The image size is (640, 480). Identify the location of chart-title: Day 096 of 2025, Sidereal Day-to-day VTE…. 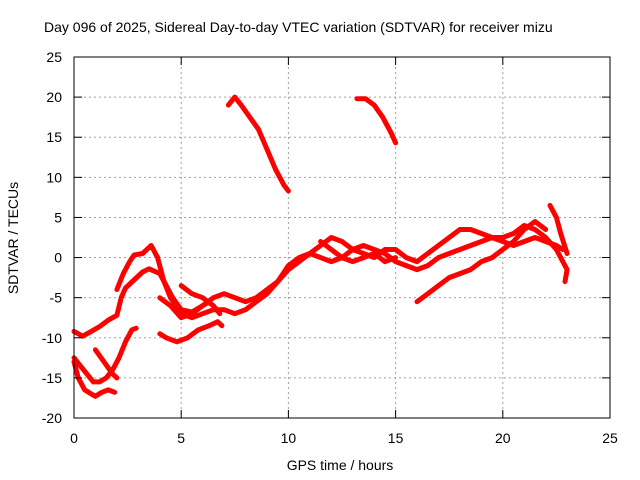
(298, 27).